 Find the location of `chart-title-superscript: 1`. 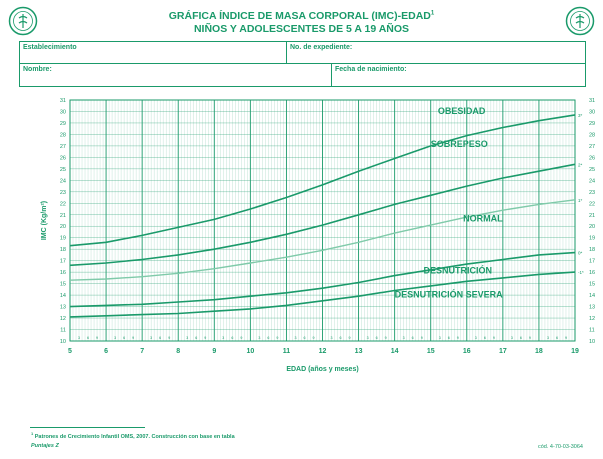

chart-title-superscript: 1 is located at coordinates (432, 13).